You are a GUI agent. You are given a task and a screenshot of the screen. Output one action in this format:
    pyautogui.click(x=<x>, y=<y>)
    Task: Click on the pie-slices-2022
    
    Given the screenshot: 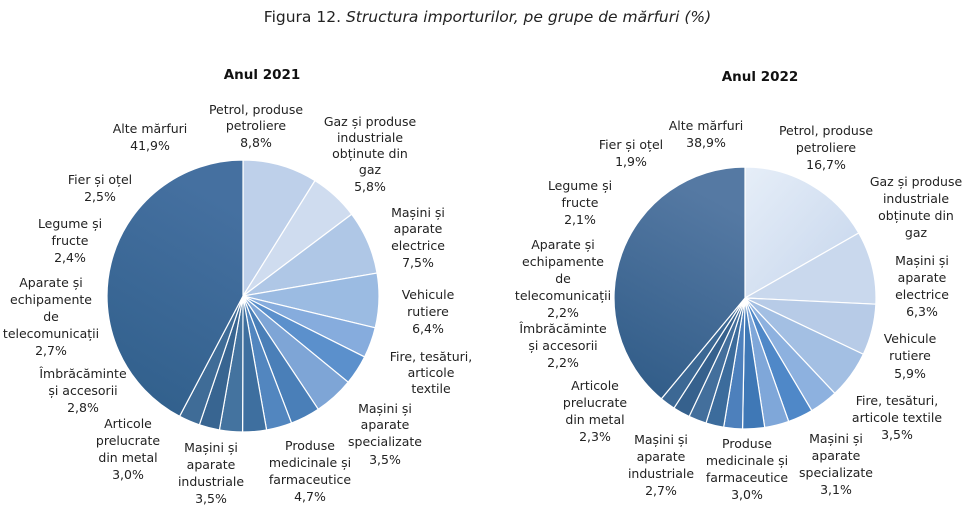 What is the action you would take?
    pyautogui.click(x=745, y=298)
    